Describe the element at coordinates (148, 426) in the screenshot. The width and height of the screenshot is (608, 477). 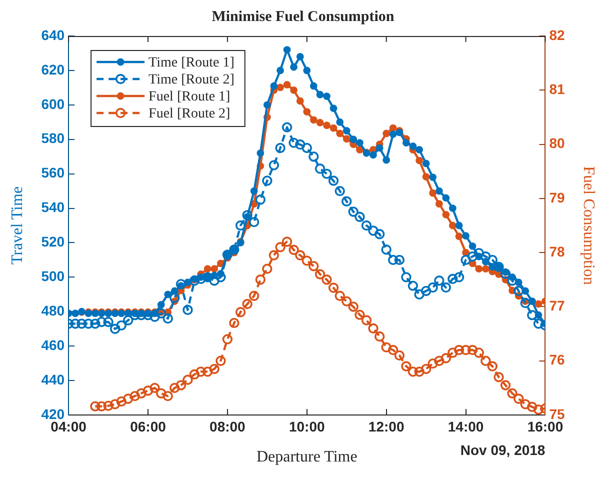
I see `x-tick-label: 06:00` at that location.